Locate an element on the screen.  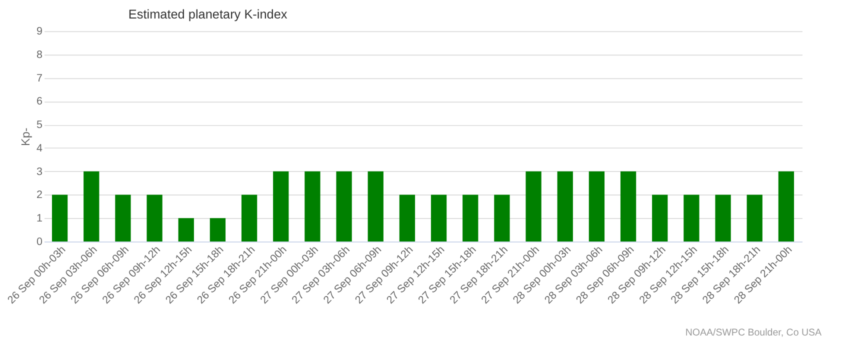
y-tick-label: 8 is located at coordinates (39, 54).